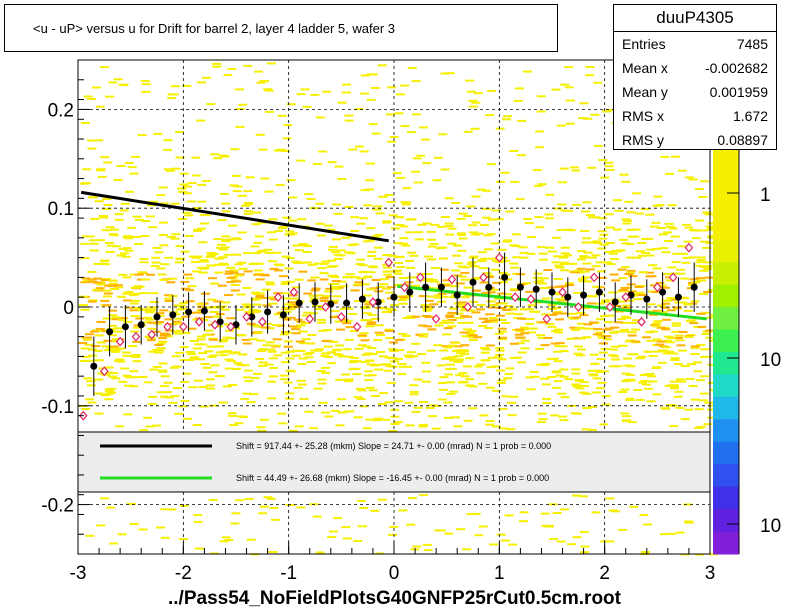 The image size is (789, 616). I want to click on profile-mean-point, so click(394, 297).